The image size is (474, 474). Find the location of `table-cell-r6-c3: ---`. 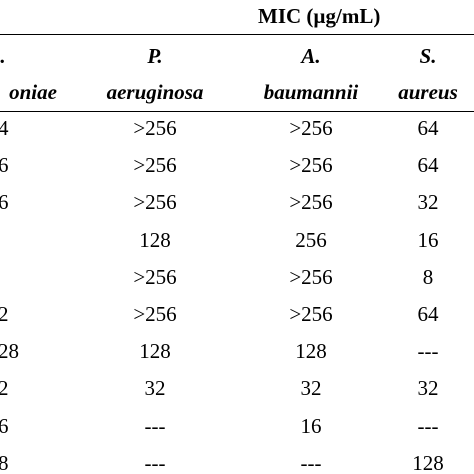

table-cell-r6-c3: --- is located at coordinates (428, 351).